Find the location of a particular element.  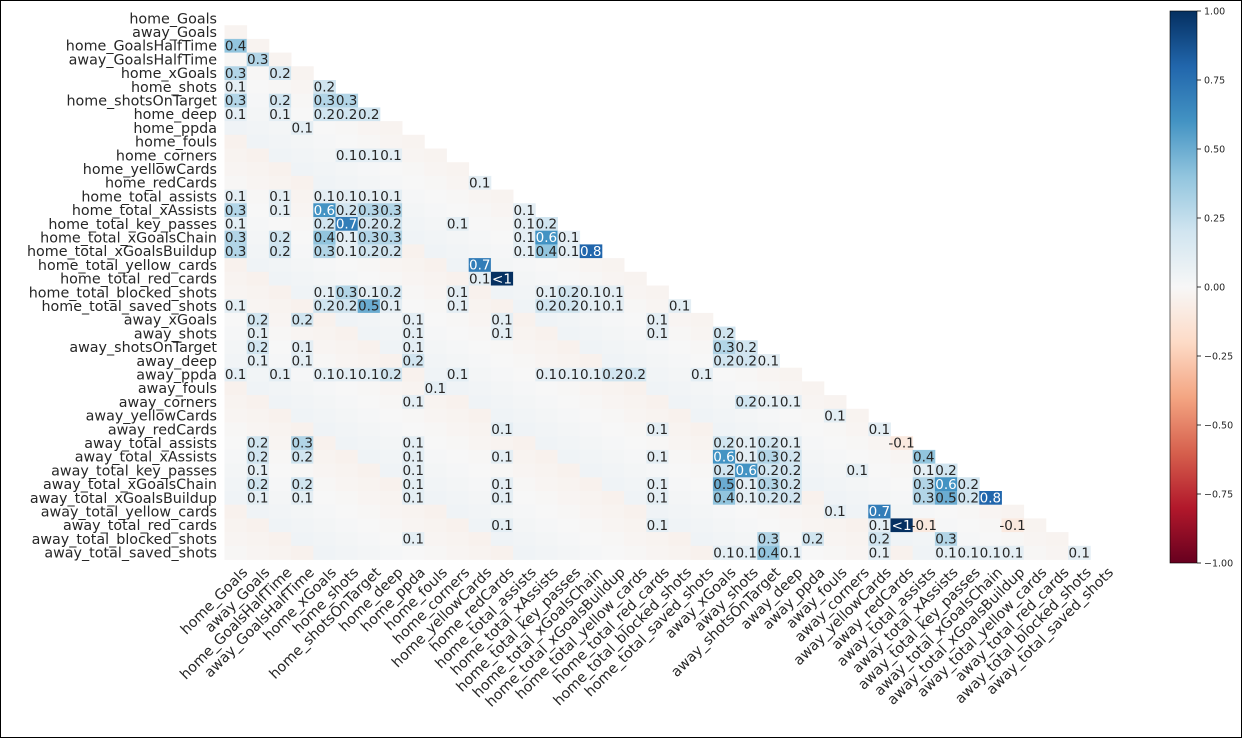

heatmap-cell-label: 0.3 is located at coordinates (235, 252).